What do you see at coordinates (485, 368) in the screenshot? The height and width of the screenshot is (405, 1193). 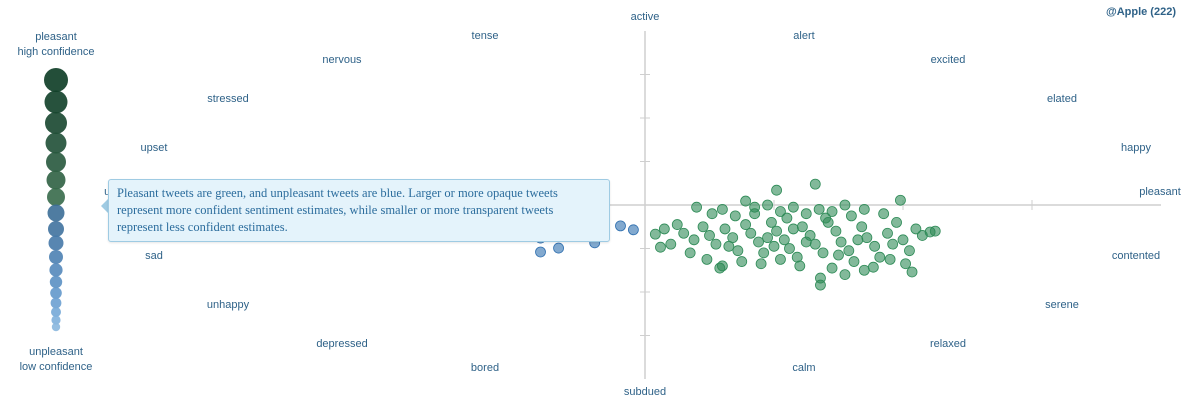 I see `emotion-label: bored` at bounding box center [485, 368].